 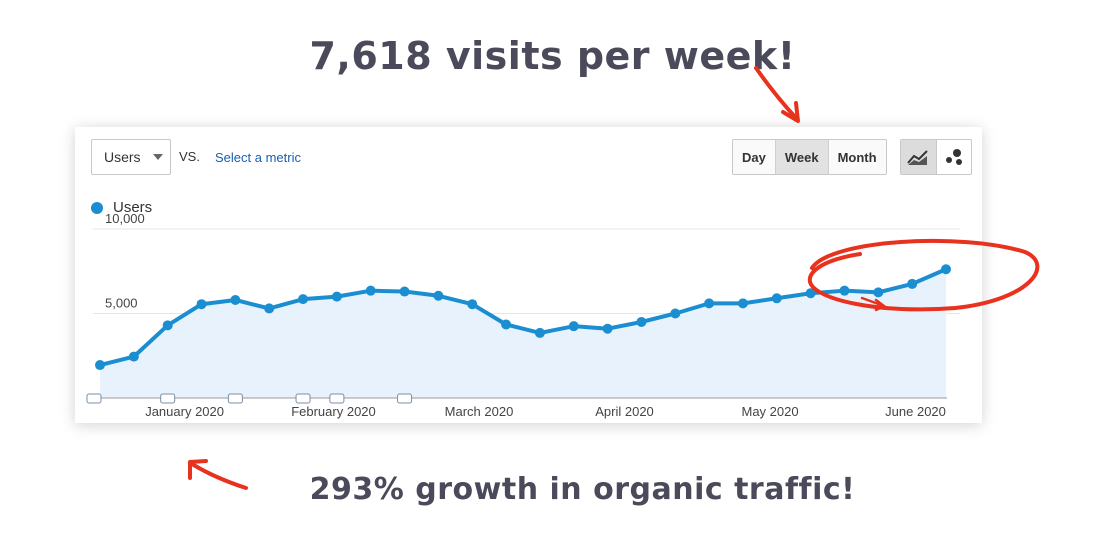 What do you see at coordinates (582, 489) in the screenshot?
I see `headline-bottom: 293% growth in organic traffic!` at bounding box center [582, 489].